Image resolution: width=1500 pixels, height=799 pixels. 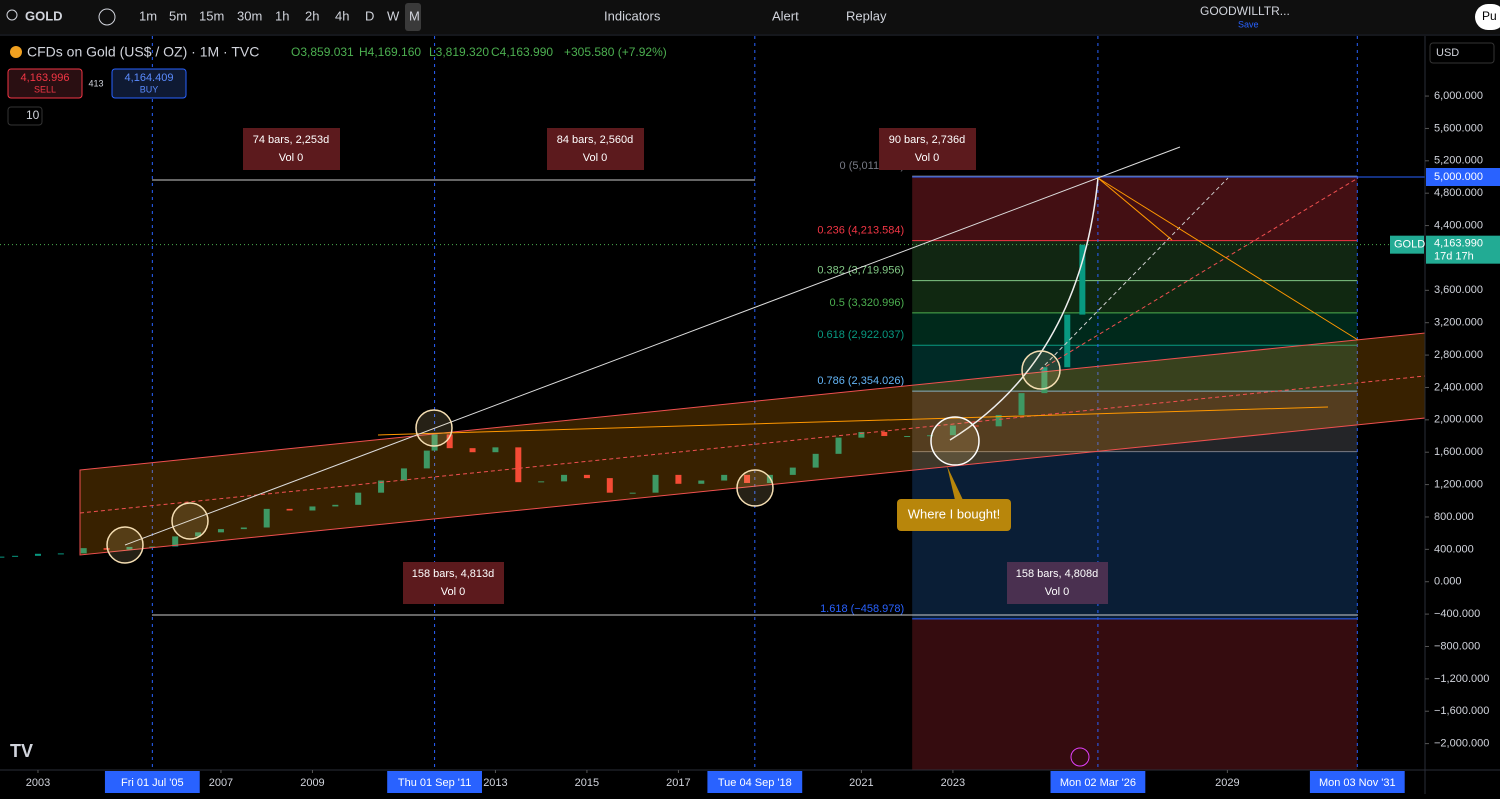 What do you see at coordinates (249, 15) in the screenshot?
I see `interval: 30m` at bounding box center [249, 15].